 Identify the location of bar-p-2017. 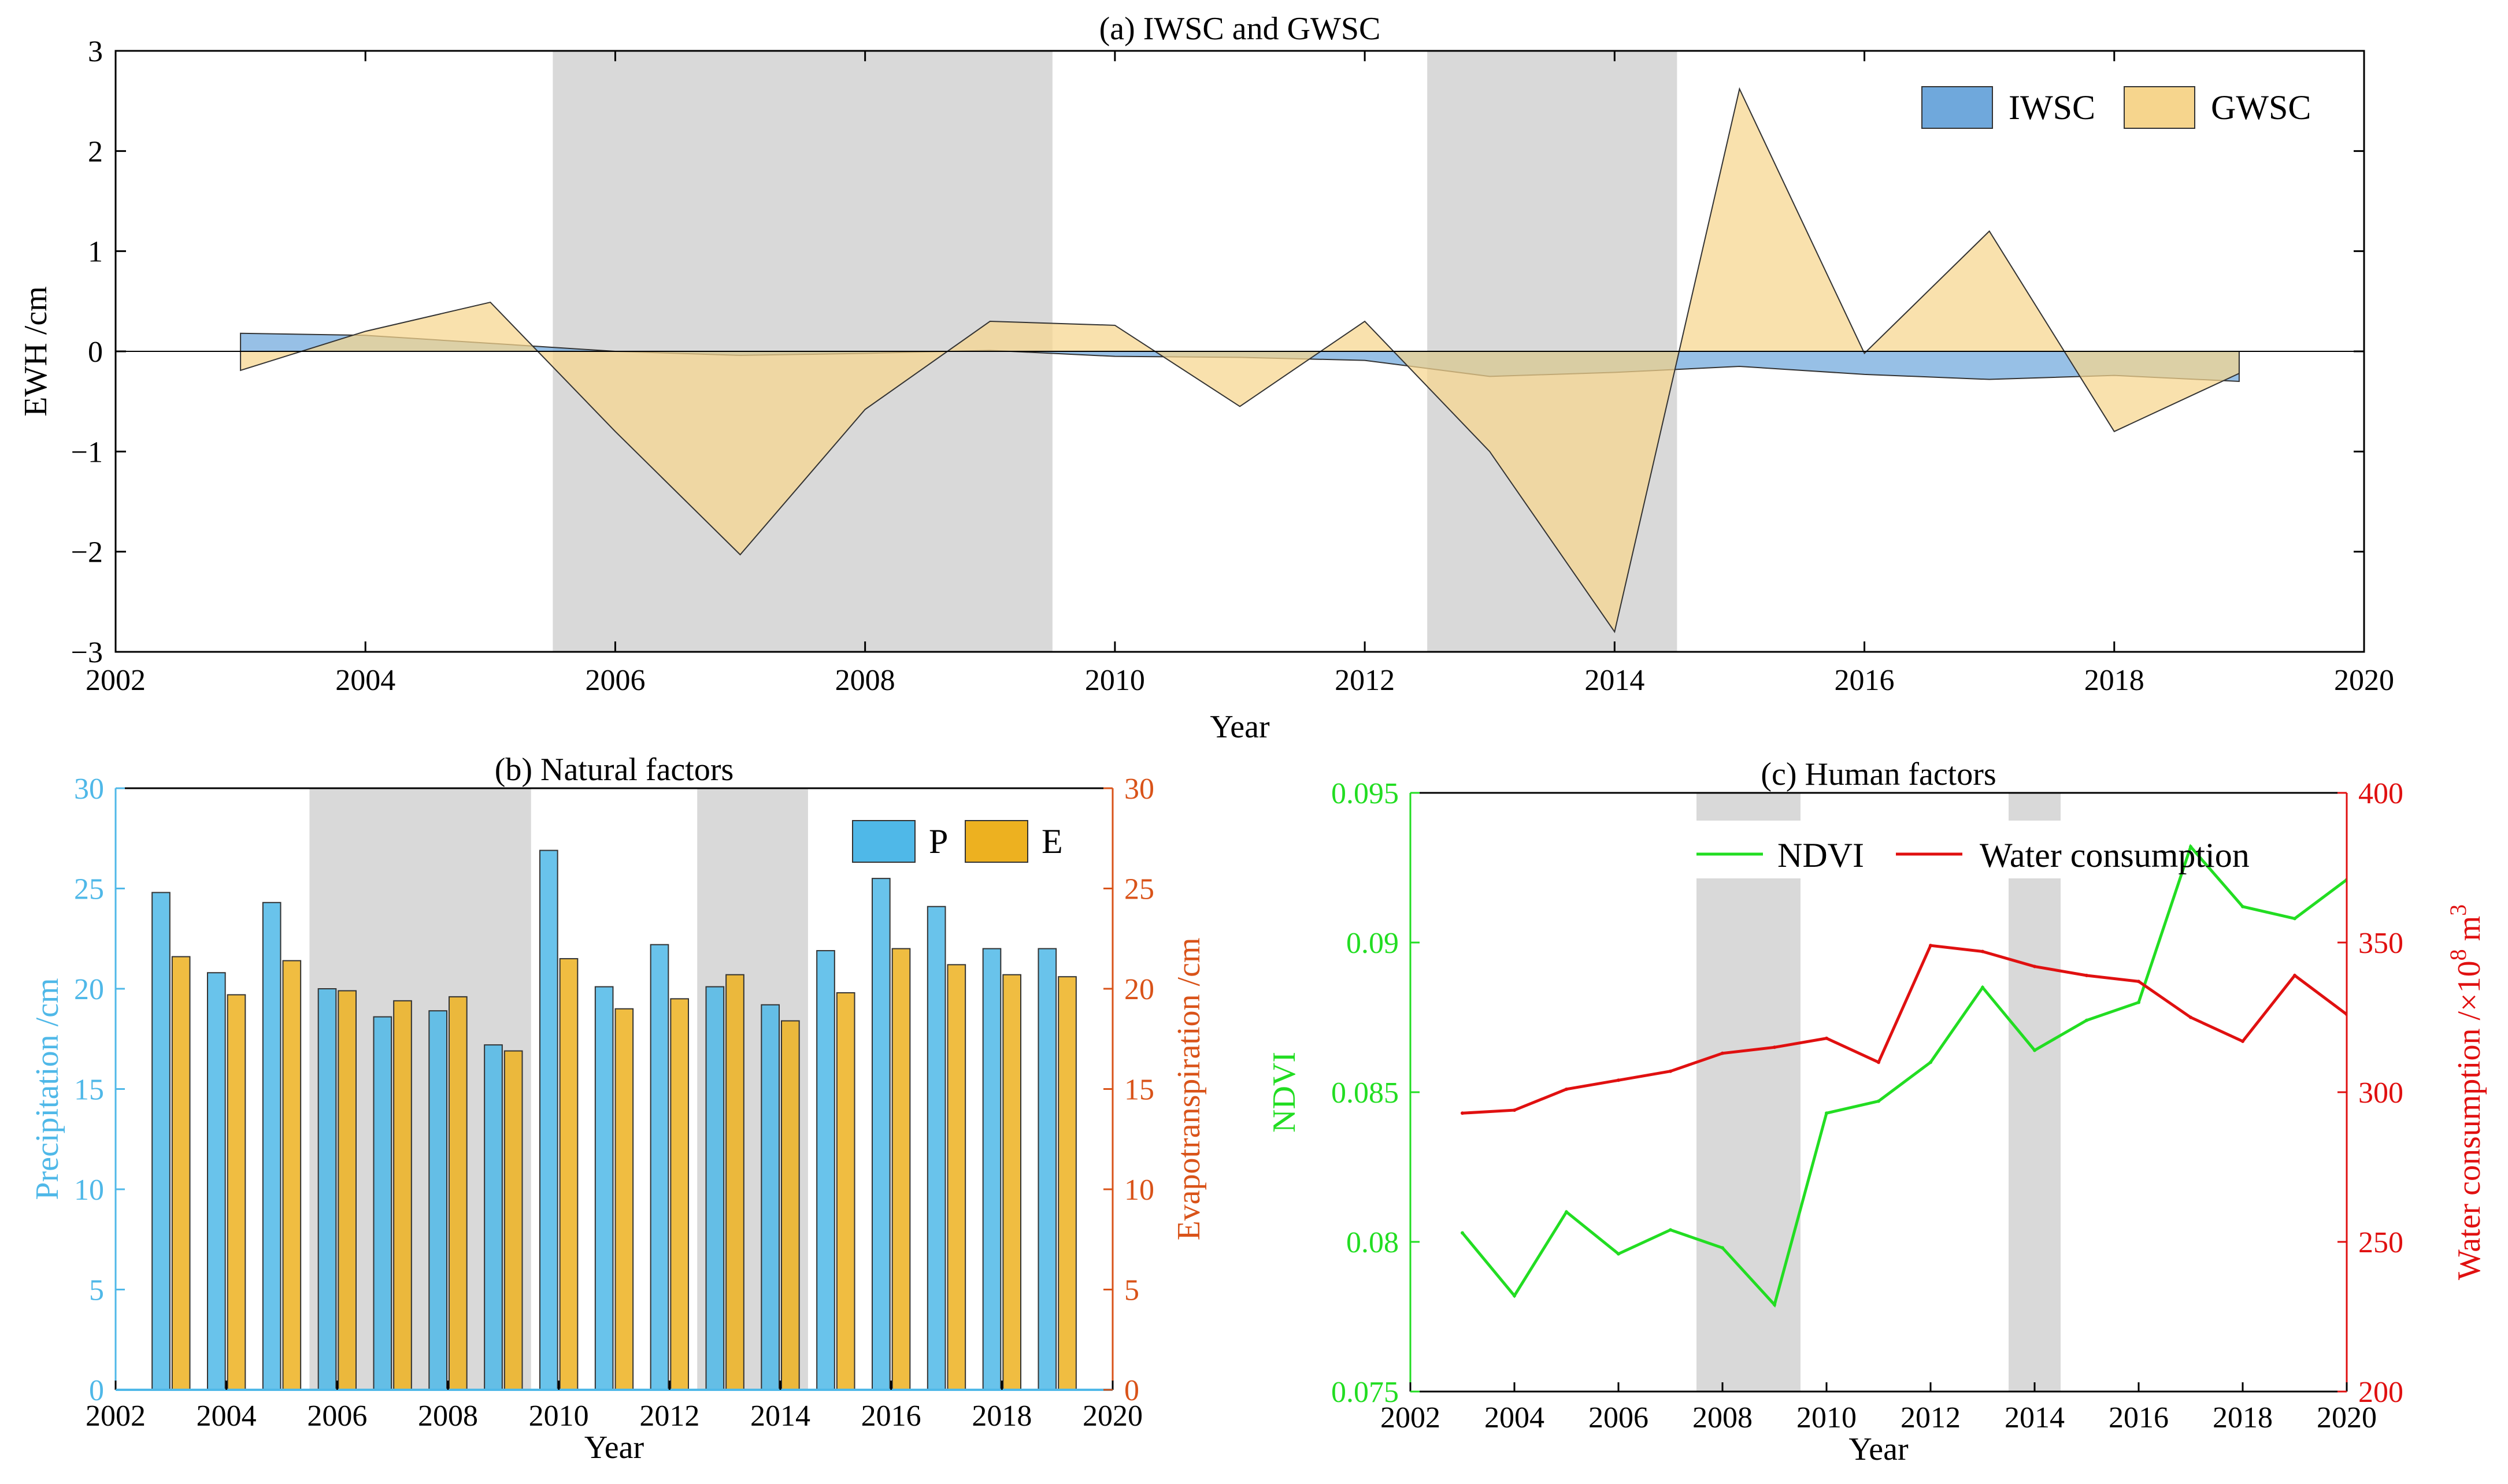
(936, 1148).